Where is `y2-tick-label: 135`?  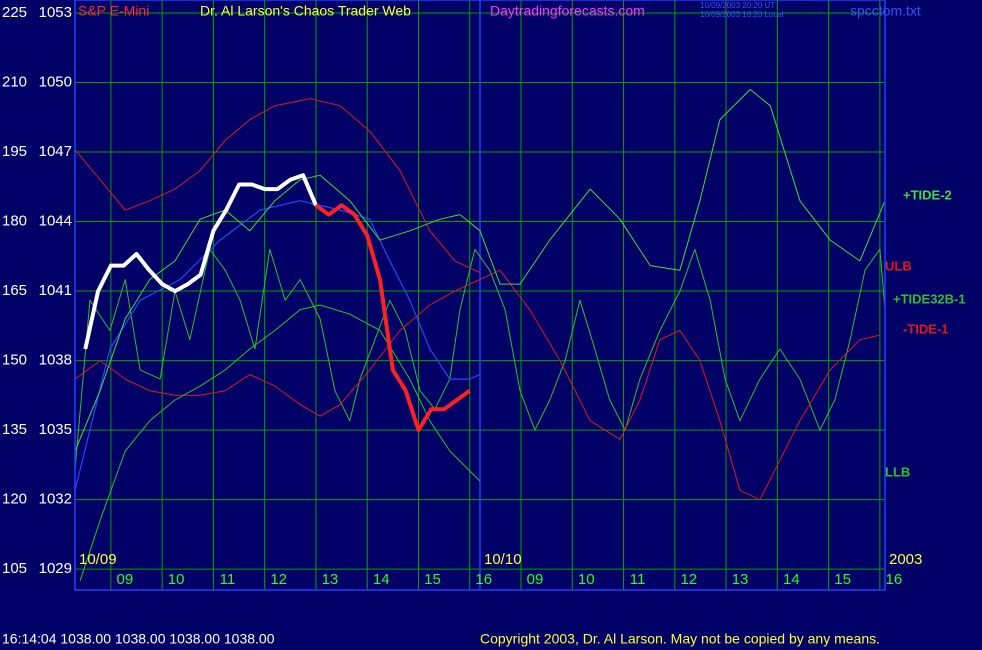 y2-tick-label: 135 is located at coordinates (14, 429).